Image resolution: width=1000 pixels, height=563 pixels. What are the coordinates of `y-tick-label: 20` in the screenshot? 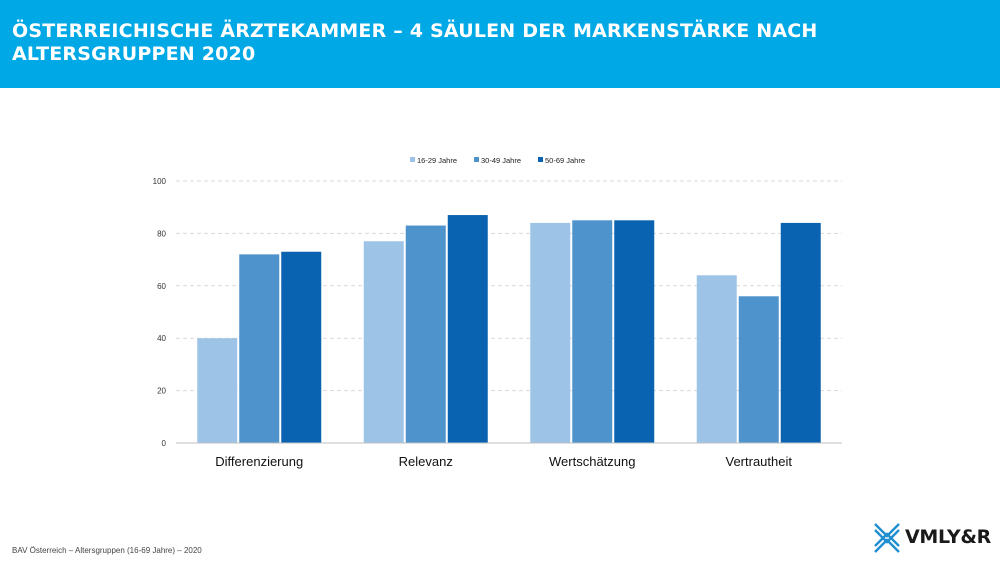 It's located at (161, 391).